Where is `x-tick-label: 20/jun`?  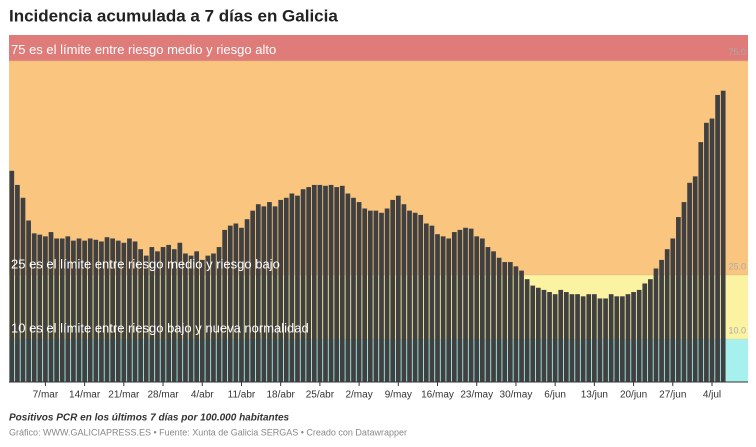 x-tick-label: 20/jun is located at coordinates (633, 395).